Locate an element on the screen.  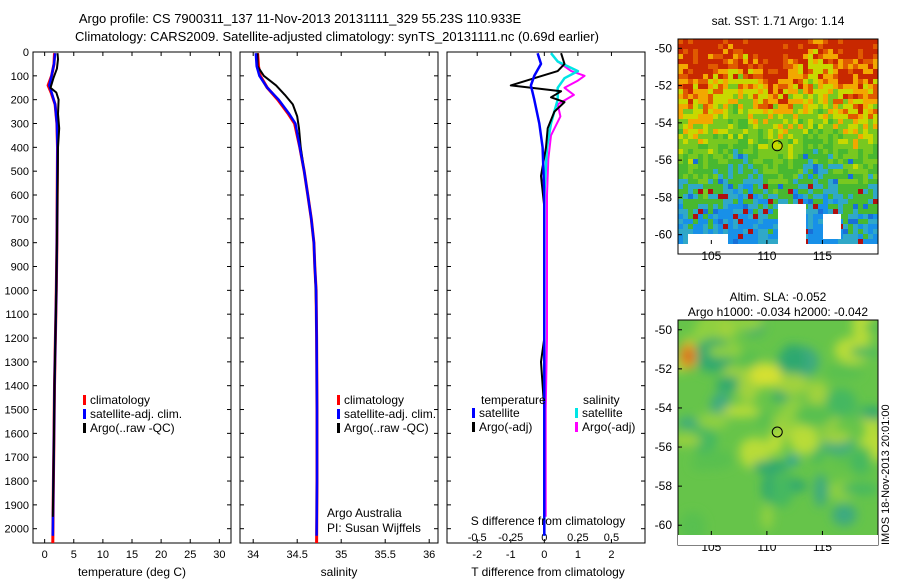
x-tick-label: 35.5 is located at coordinates (384, 555).